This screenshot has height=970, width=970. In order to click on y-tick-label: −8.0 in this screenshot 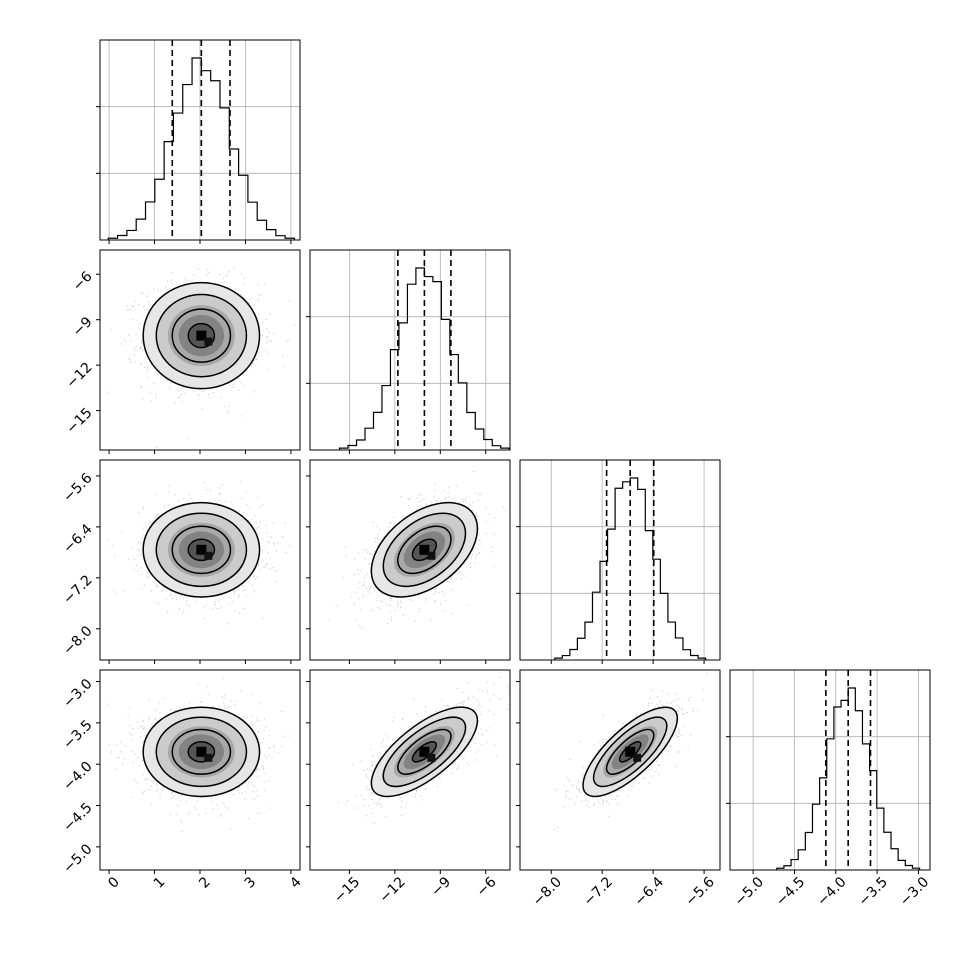, I will do `click(77, 640)`.